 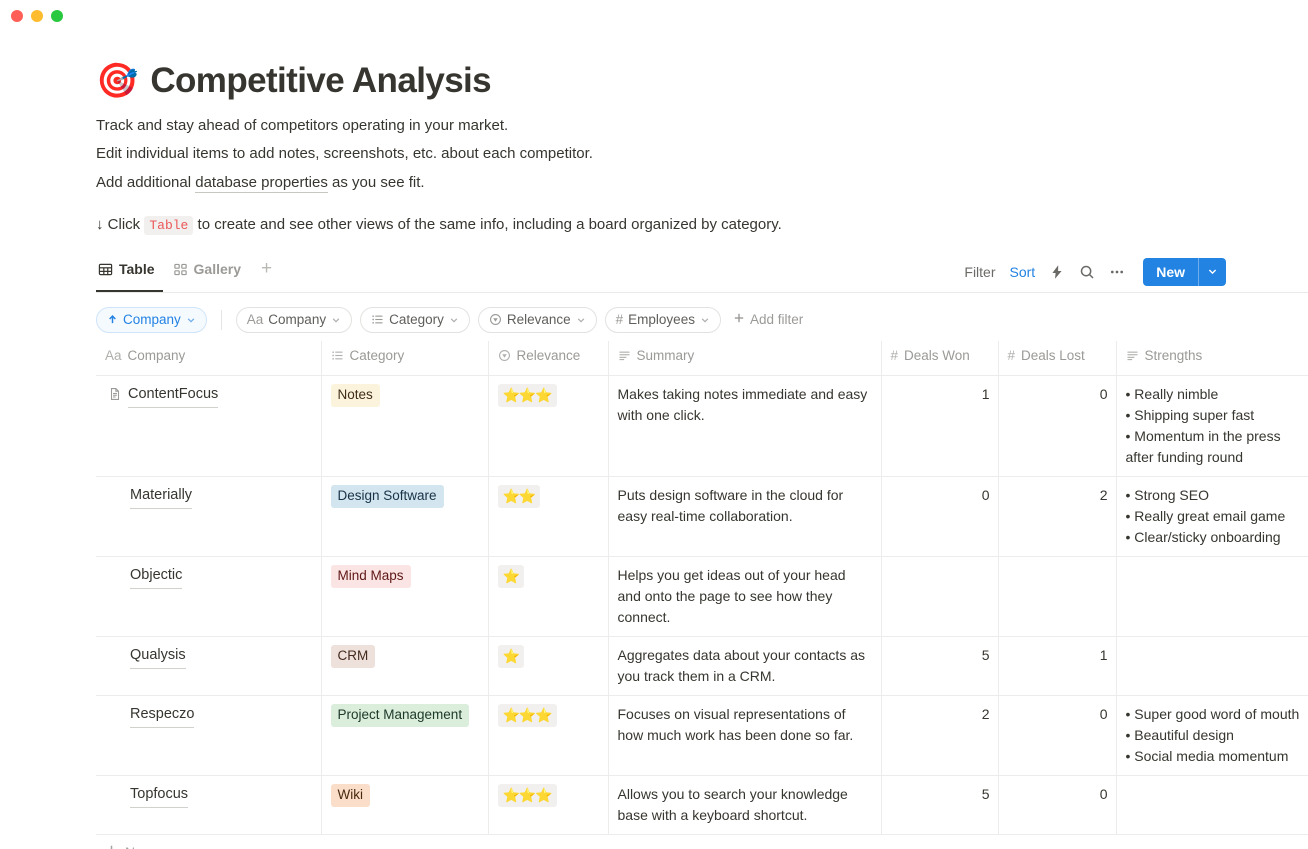 What do you see at coordinates (321, 80) in the screenshot?
I see `page-title: Competitive Analysis` at bounding box center [321, 80].